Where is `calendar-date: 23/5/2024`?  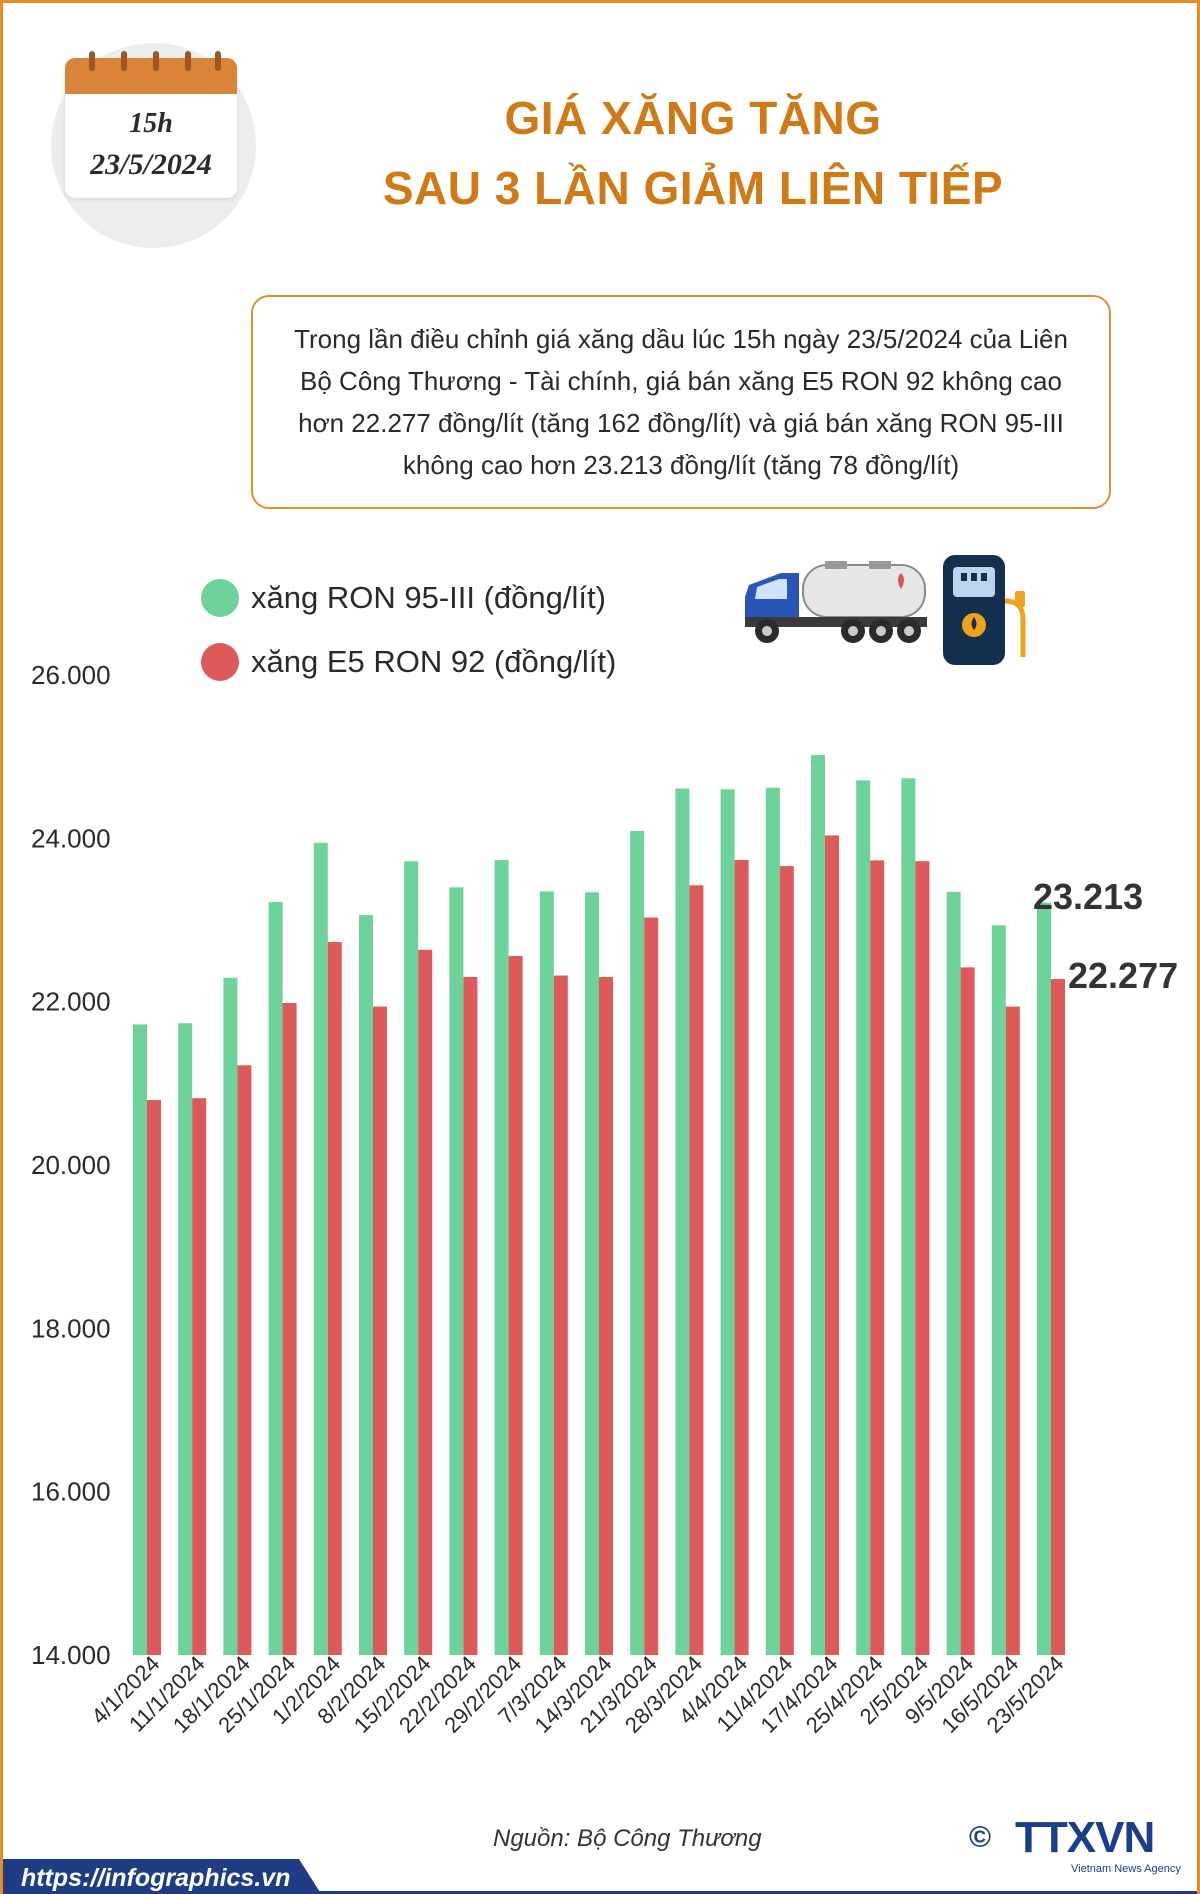 calendar-date: 23/5/2024 is located at coordinates (151, 164).